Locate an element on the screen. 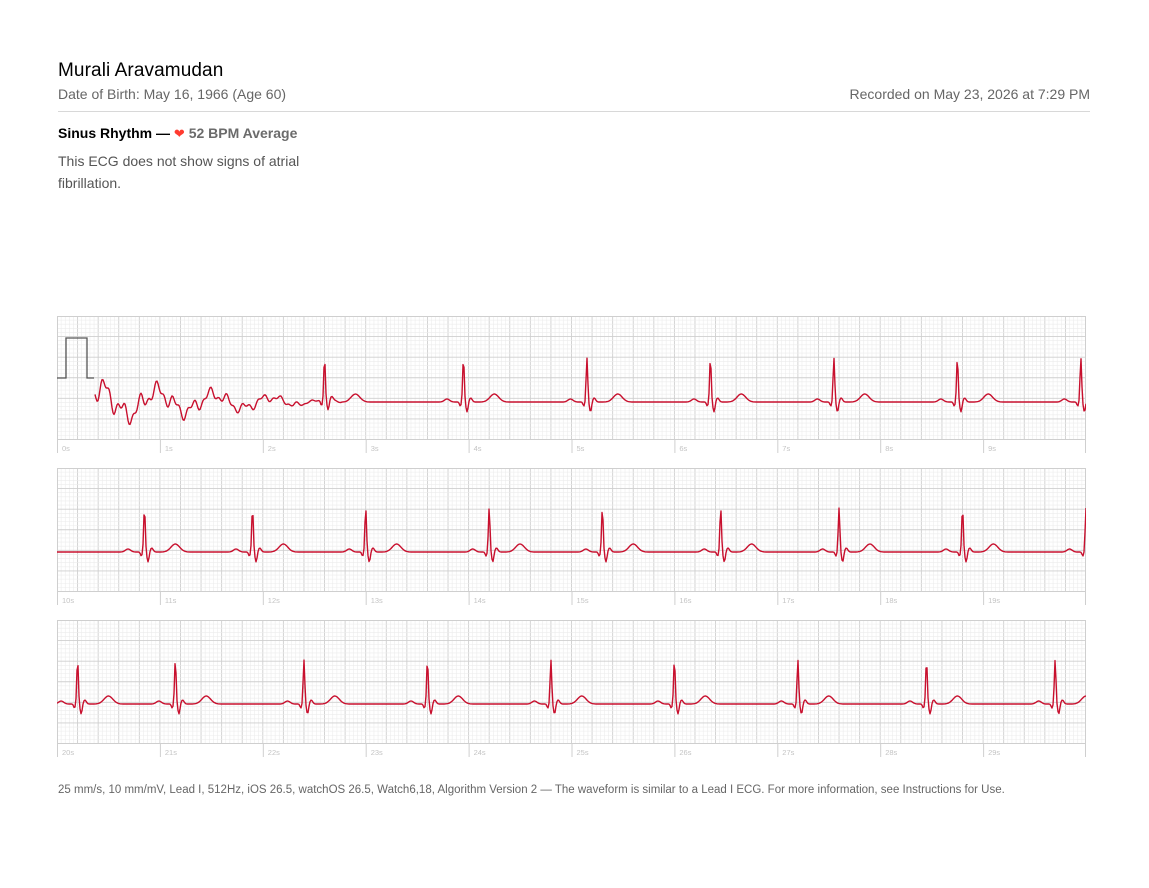 This screenshot has width=1149, height=888. second-label: 18s is located at coordinates (891, 600).